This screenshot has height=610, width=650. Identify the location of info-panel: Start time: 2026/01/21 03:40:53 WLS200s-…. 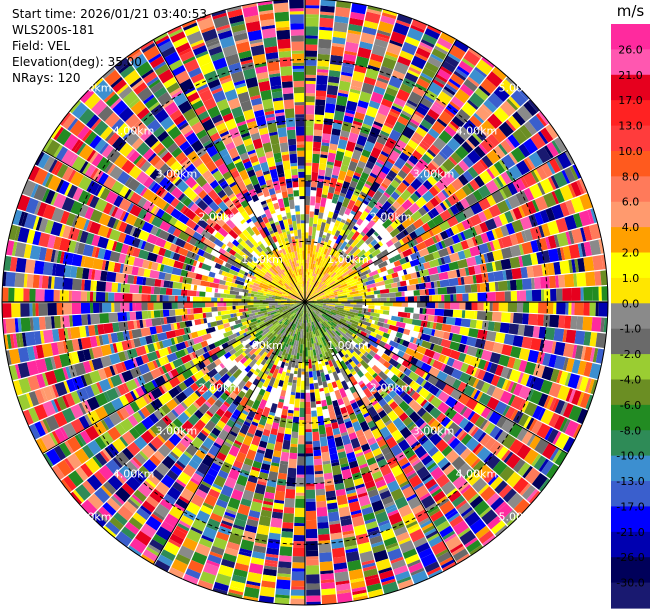
(109, 46).